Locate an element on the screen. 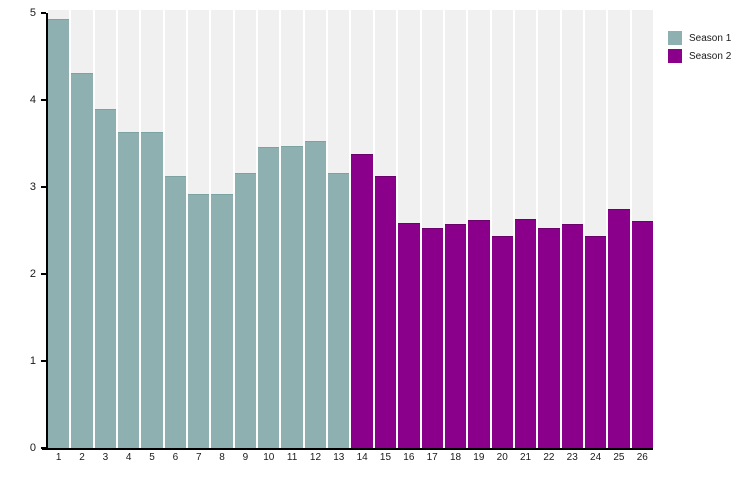 The height and width of the screenshot is (500, 750). x-axis-line is located at coordinates (347, 449).